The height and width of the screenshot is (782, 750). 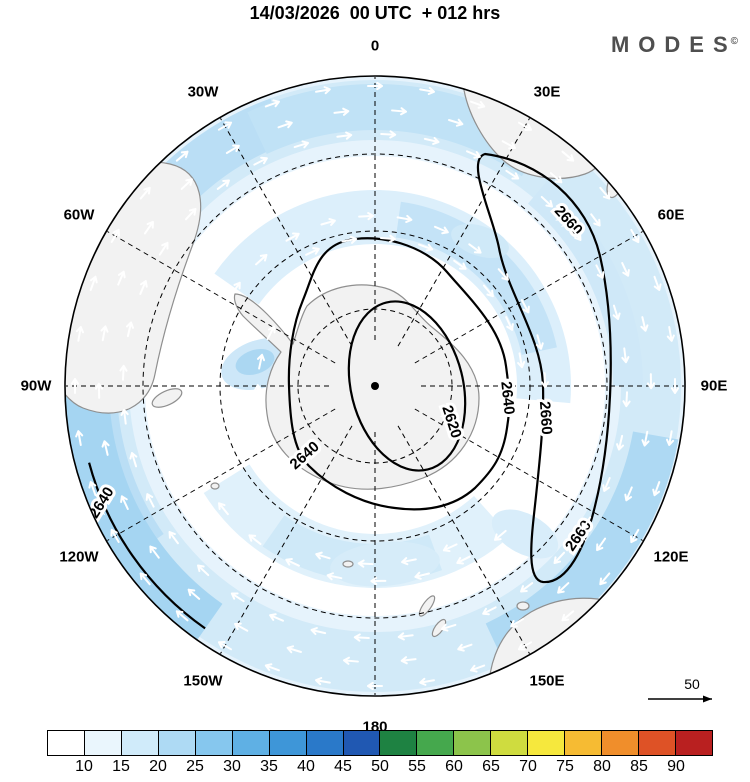 I want to click on lon-label-90w: 90W, so click(x=36, y=386).